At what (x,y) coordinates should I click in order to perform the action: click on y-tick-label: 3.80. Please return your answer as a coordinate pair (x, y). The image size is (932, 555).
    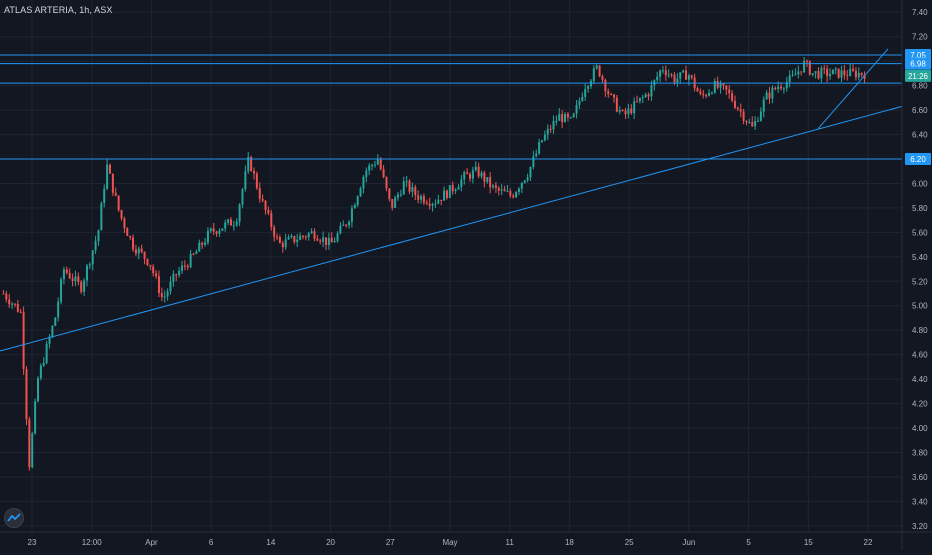
    Looking at the image, I should click on (920, 453).